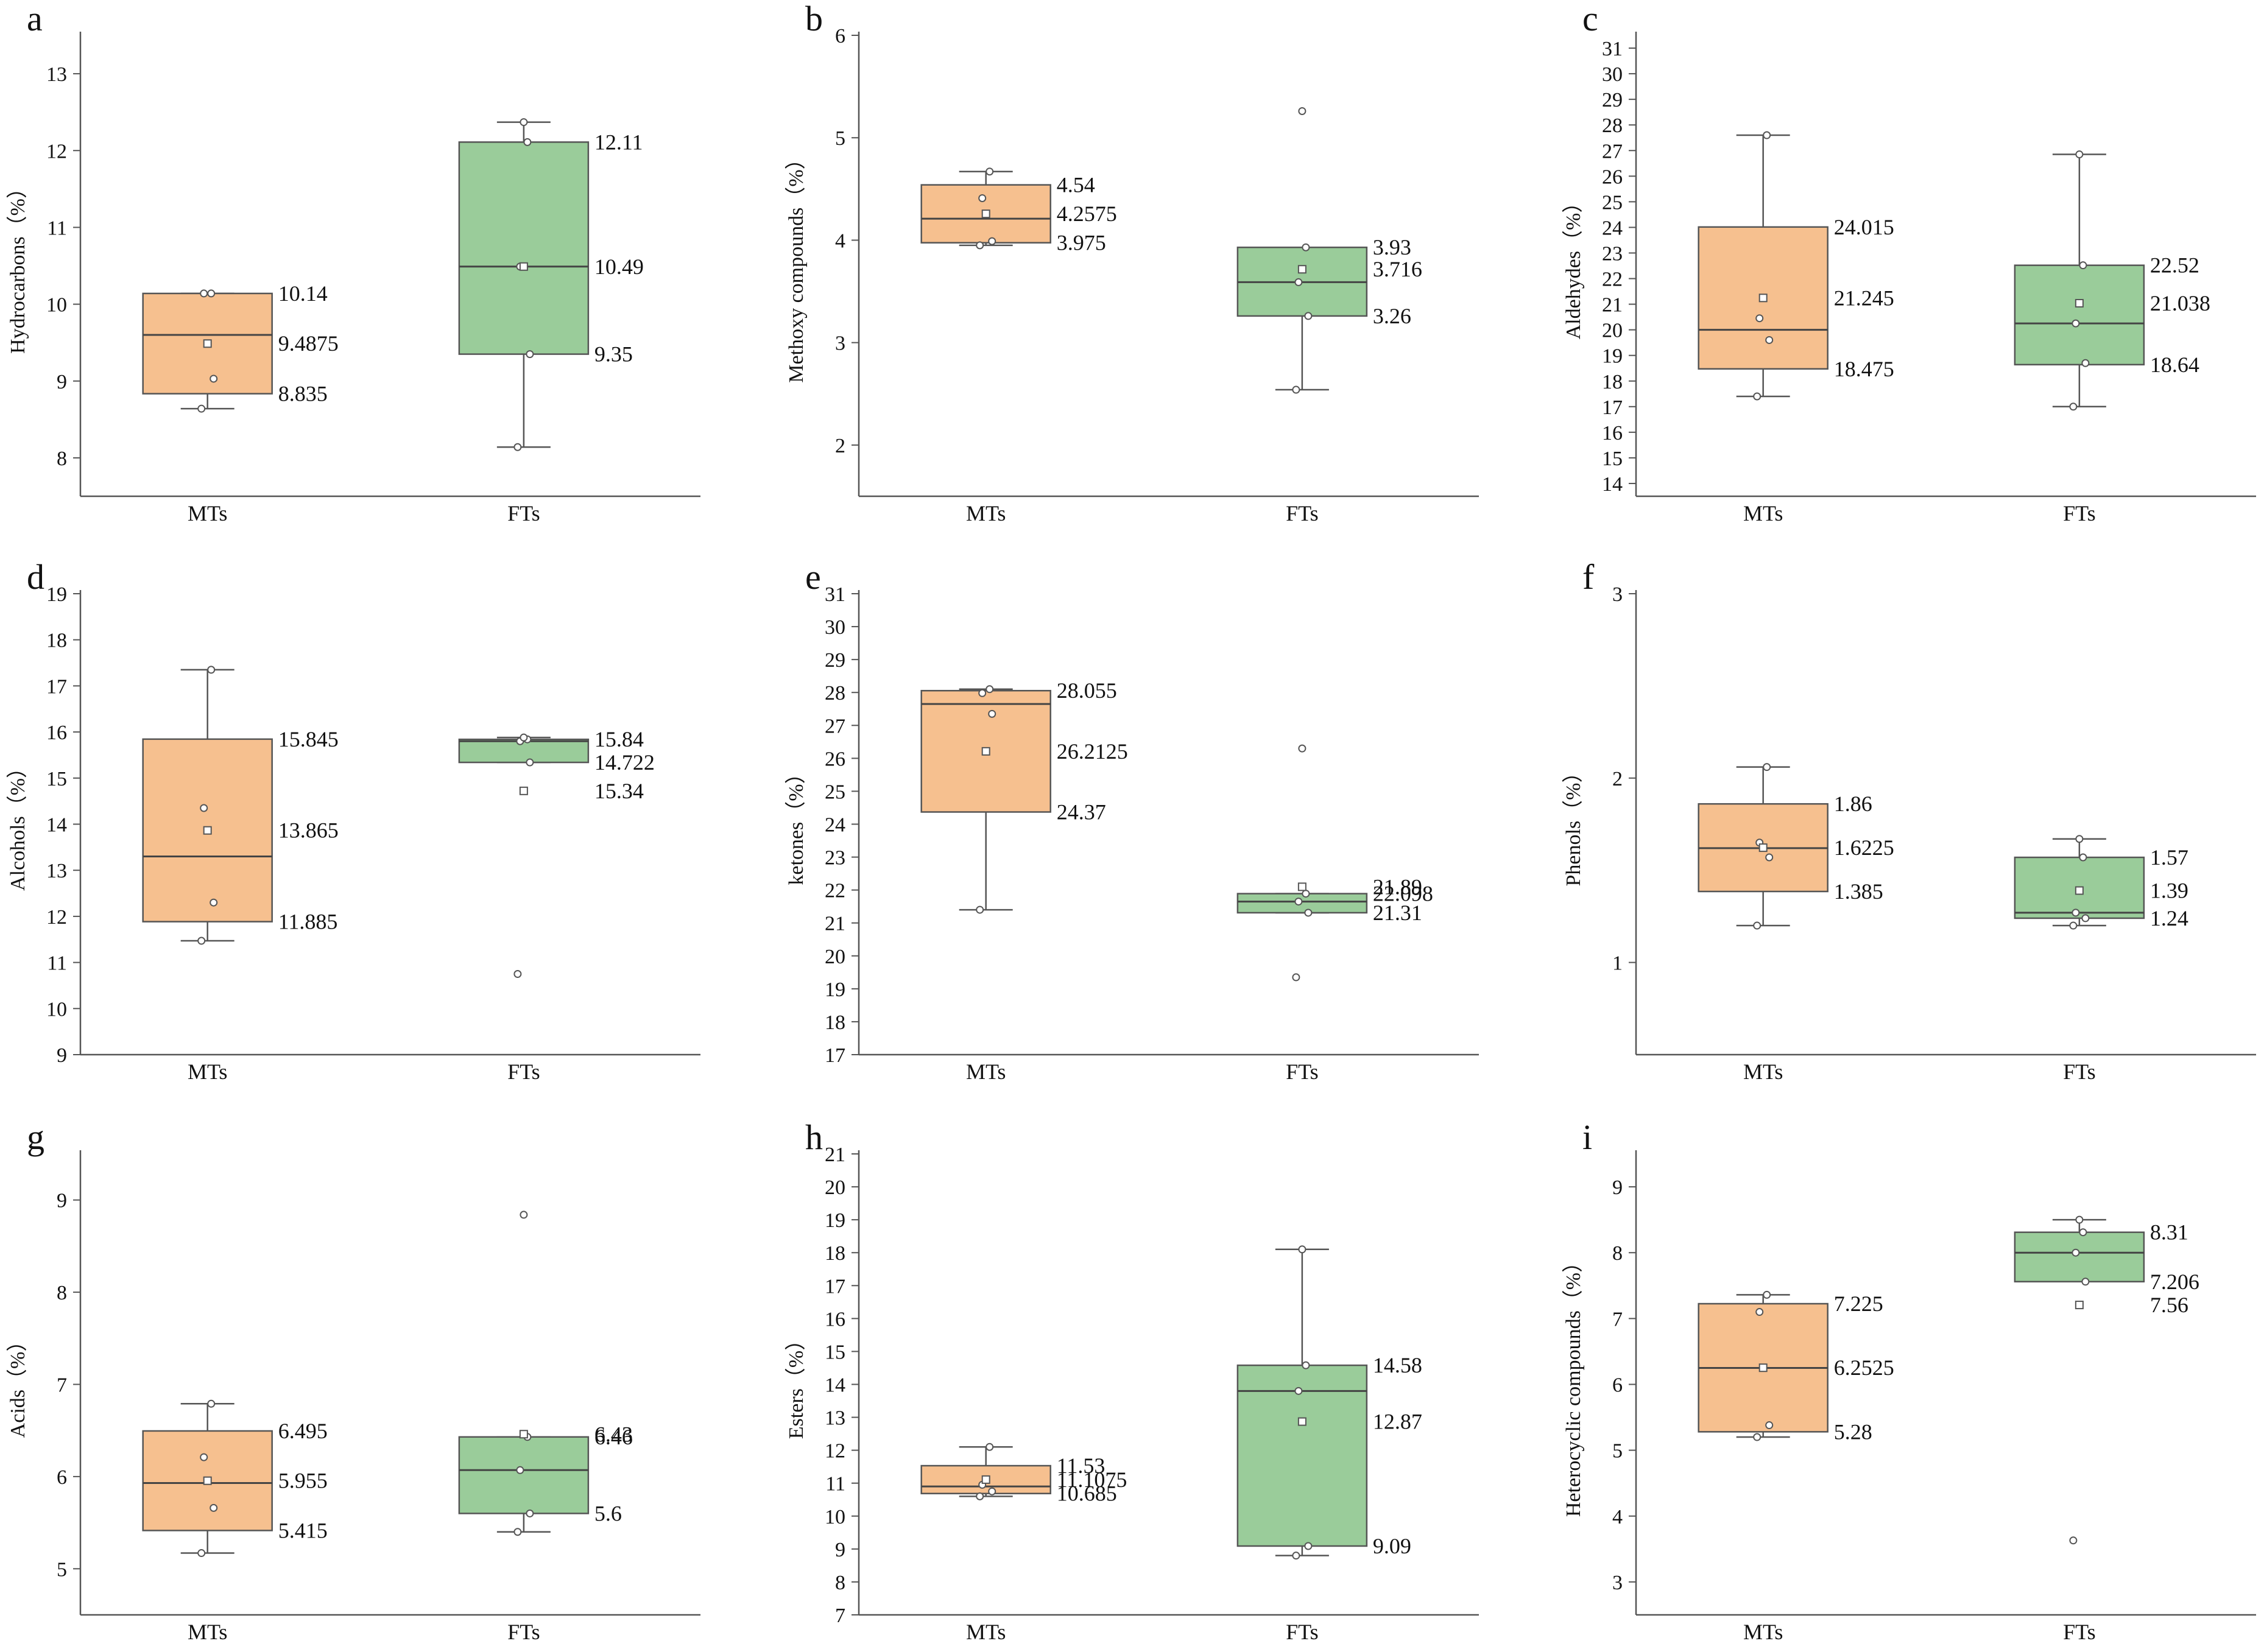 The width and height of the screenshot is (2264, 1652). What do you see at coordinates (62, 1386) in the screenshot?
I see `y-tick-label: 7` at bounding box center [62, 1386].